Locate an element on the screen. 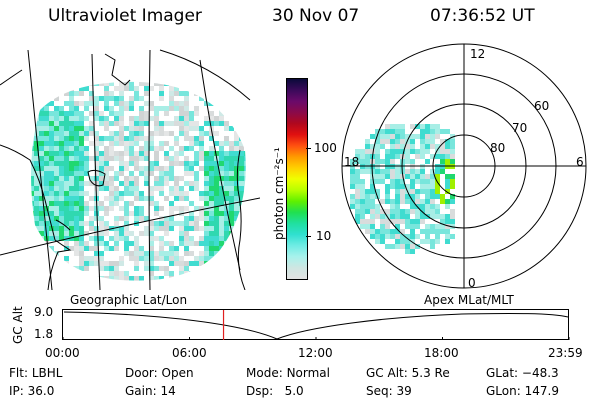 This screenshot has width=600, height=400. latitude-line is located at coordinates (11, 77).